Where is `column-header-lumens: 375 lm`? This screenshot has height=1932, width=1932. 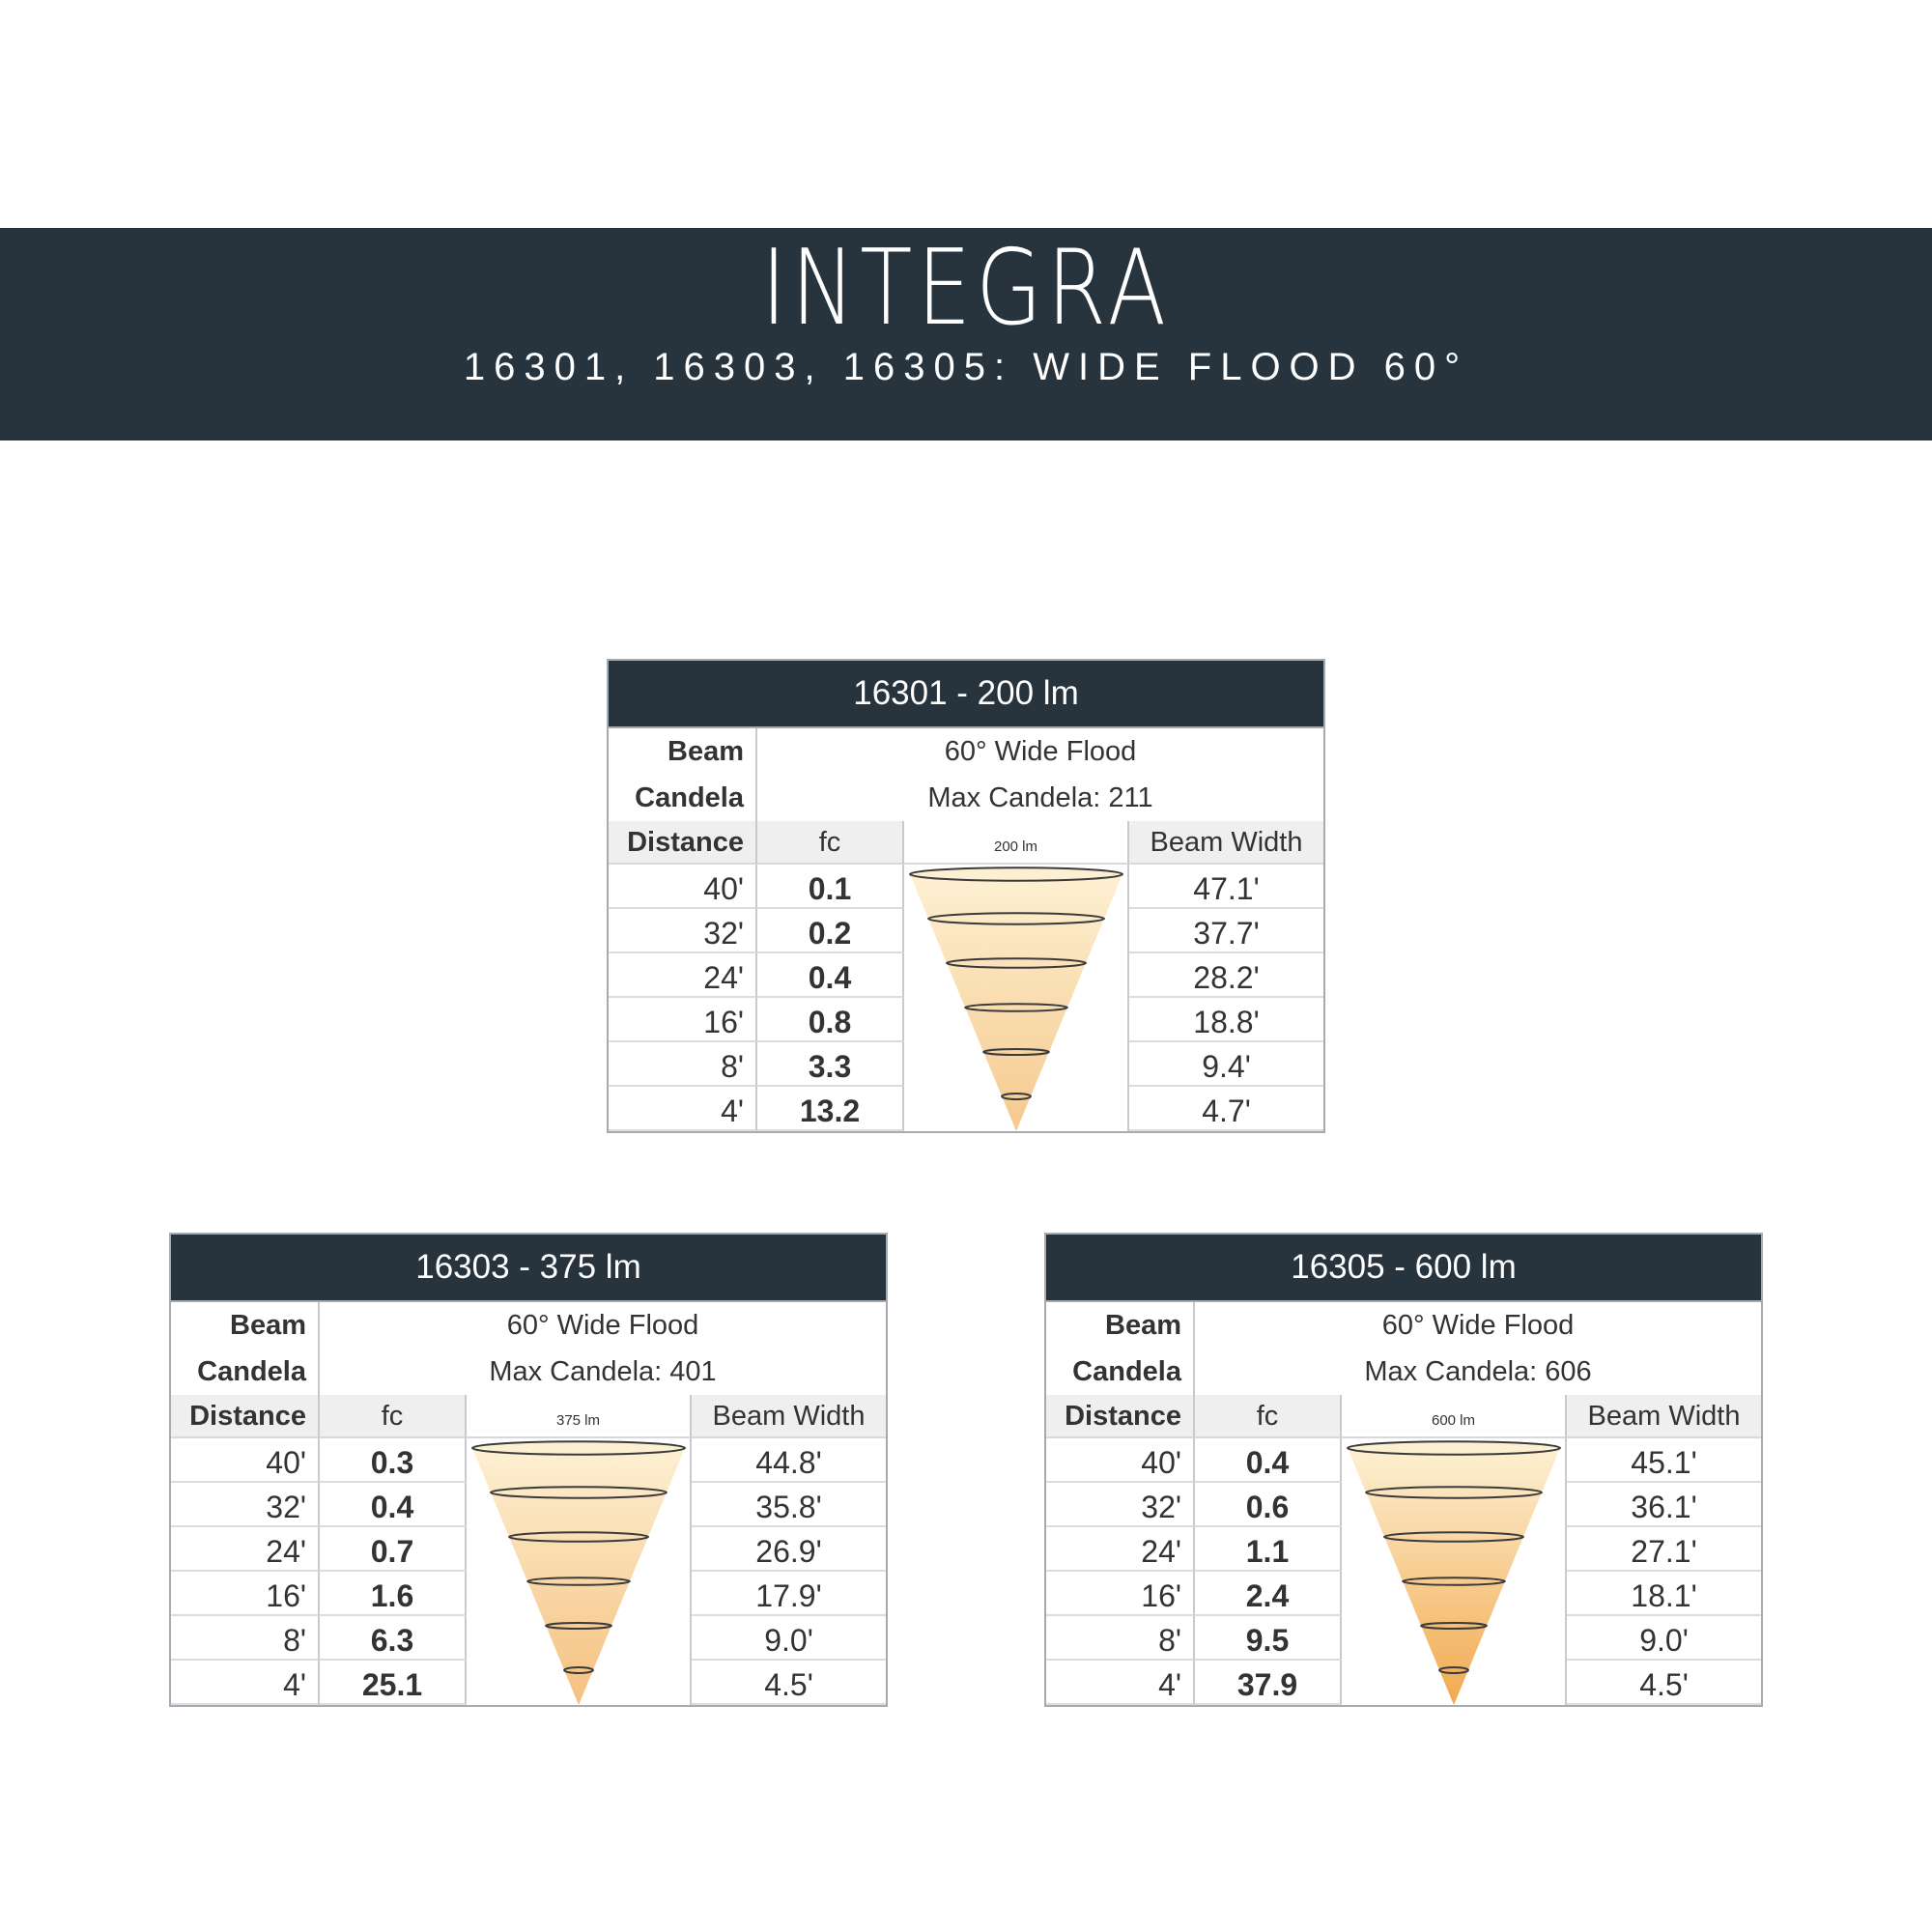 column-header-lumens: 375 lm is located at coordinates (579, 1416).